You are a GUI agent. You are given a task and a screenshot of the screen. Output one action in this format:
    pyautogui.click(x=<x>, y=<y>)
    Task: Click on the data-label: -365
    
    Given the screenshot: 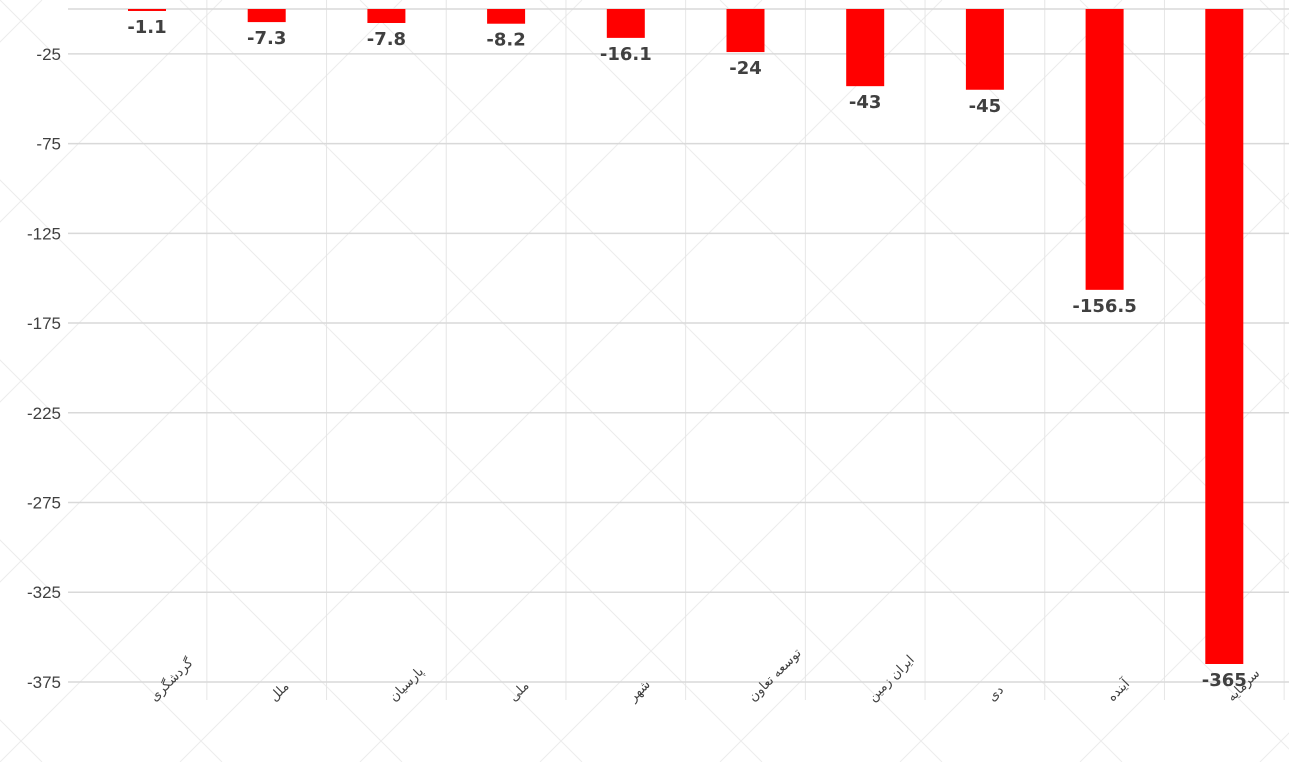 What is the action you would take?
    pyautogui.click(x=1224, y=680)
    